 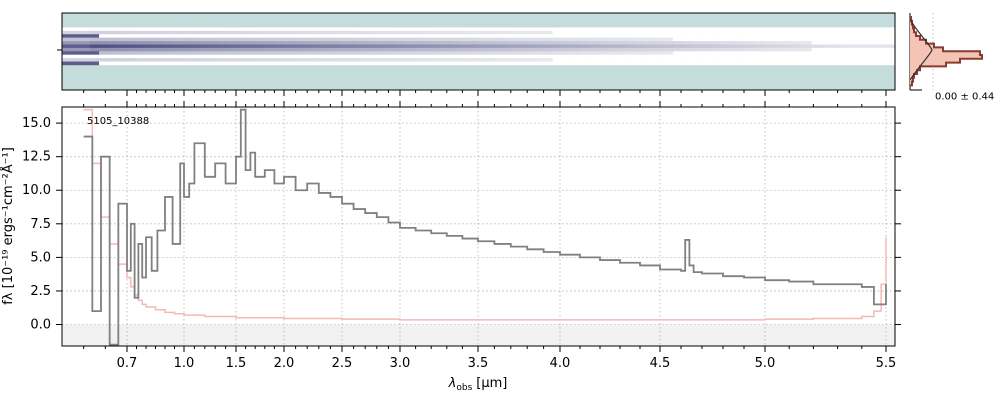 I want to click on y-axis-label: fλ [10⁻¹⁹ ergs⁻¹cm⁻²Å⁻¹], so click(x=8, y=226).